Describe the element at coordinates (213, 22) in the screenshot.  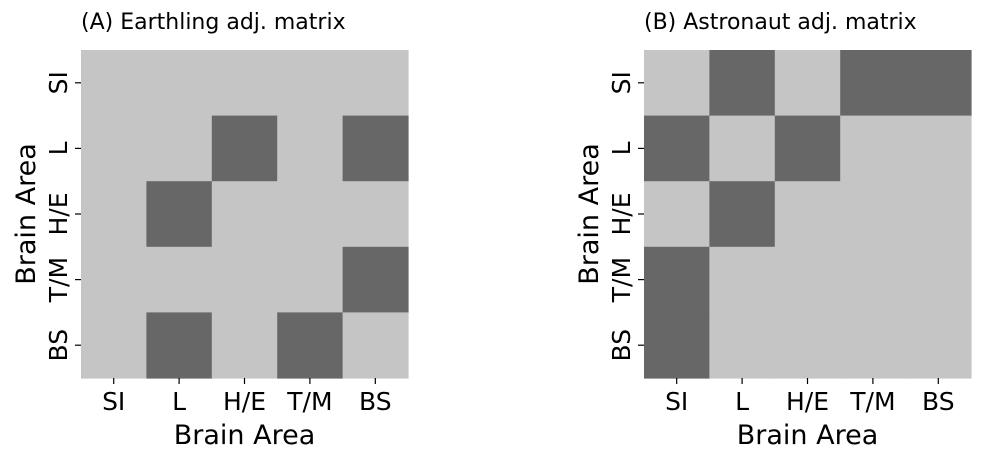
I see `chart-title: (A) Earthling adj. matrix` at that location.